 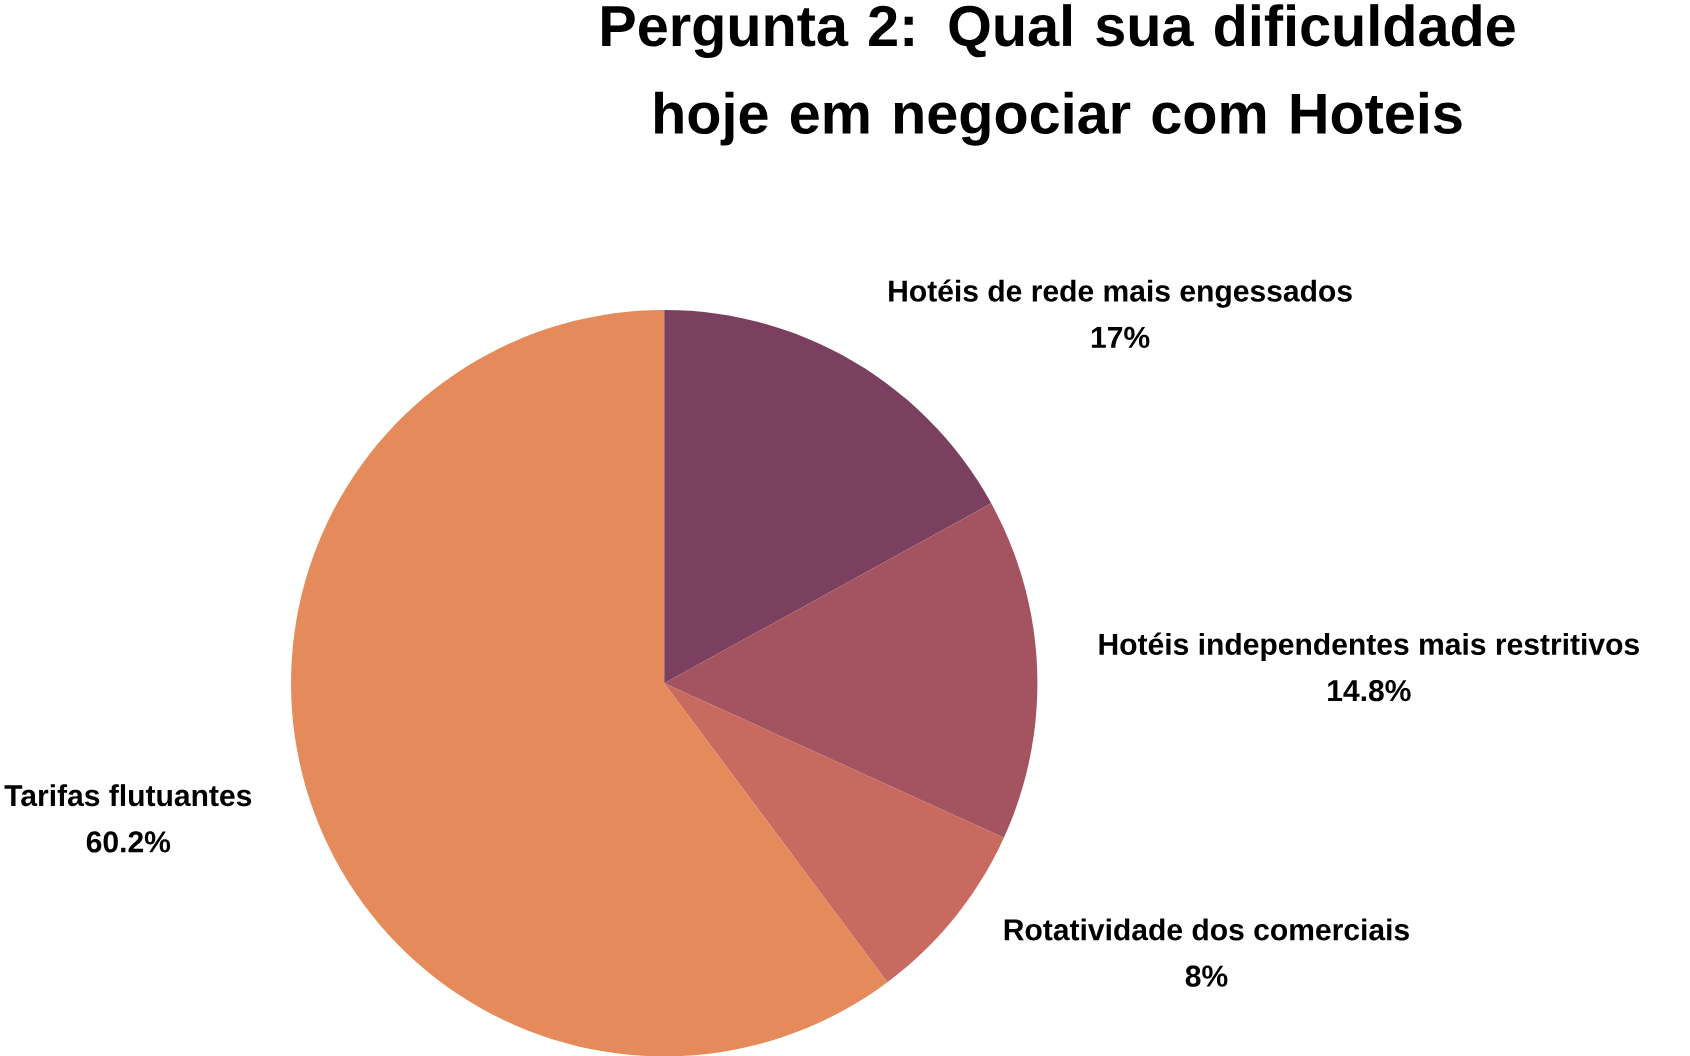 What do you see at coordinates (1120, 337) in the screenshot?
I see `data-label: 17%` at bounding box center [1120, 337].